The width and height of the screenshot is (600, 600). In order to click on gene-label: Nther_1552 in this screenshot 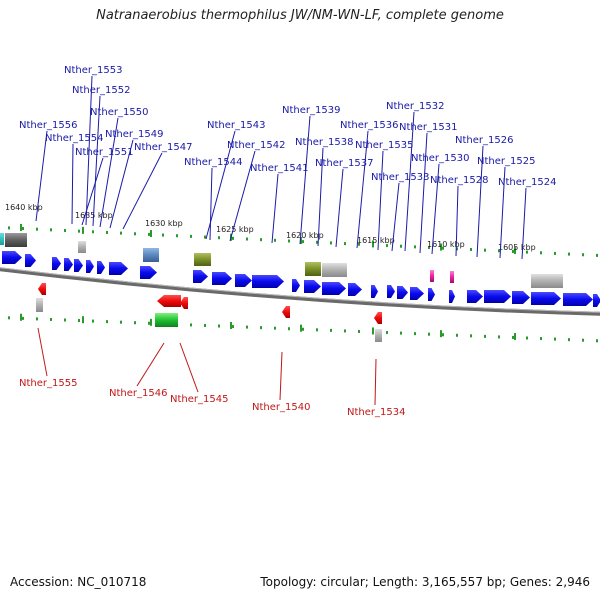, I will do `click(101, 90)`.